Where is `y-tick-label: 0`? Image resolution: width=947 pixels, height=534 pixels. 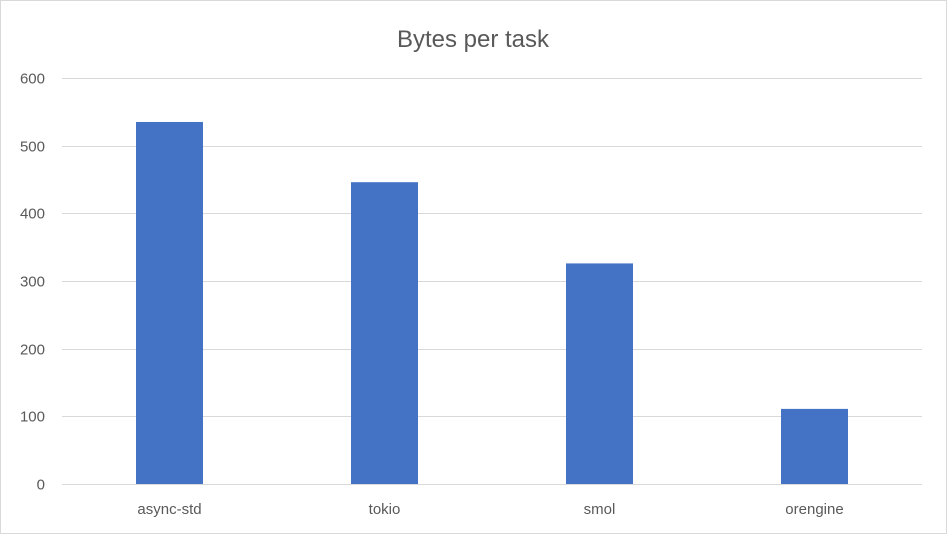
y-tick-label: 0 is located at coordinates (41, 485).